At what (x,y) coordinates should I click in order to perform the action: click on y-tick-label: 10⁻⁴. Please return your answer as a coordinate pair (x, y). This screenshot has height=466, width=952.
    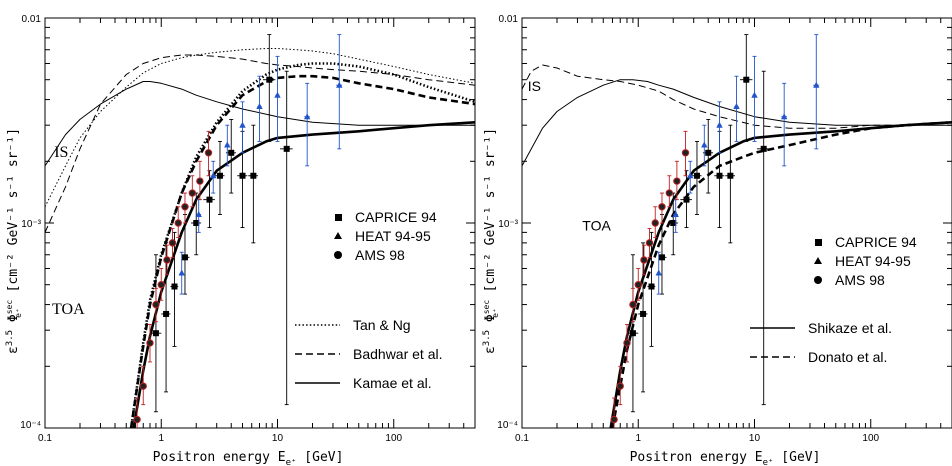
    Looking at the image, I should click on (30, 425).